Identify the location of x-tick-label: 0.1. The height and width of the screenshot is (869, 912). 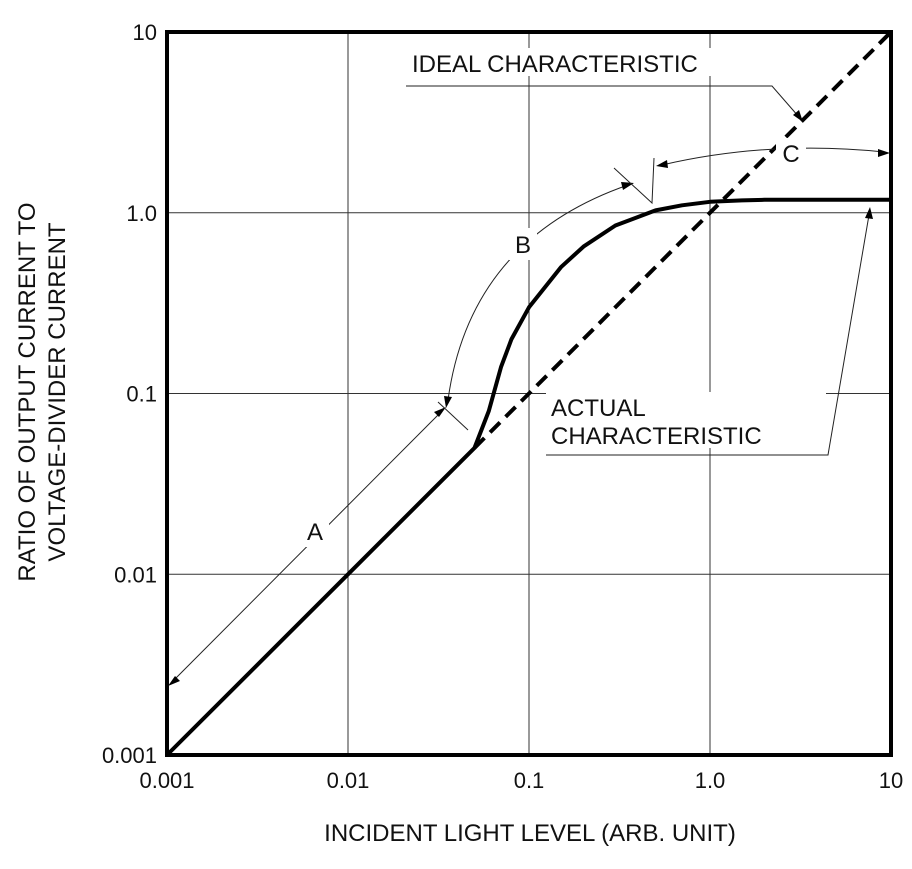
(529, 780).